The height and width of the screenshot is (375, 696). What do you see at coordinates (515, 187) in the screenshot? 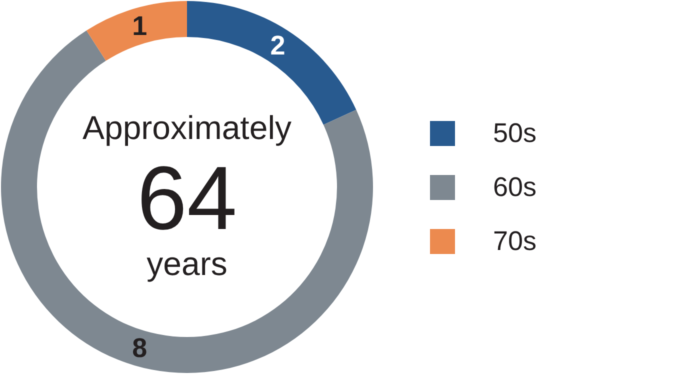
I see `legend-label: 60s` at bounding box center [515, 187].